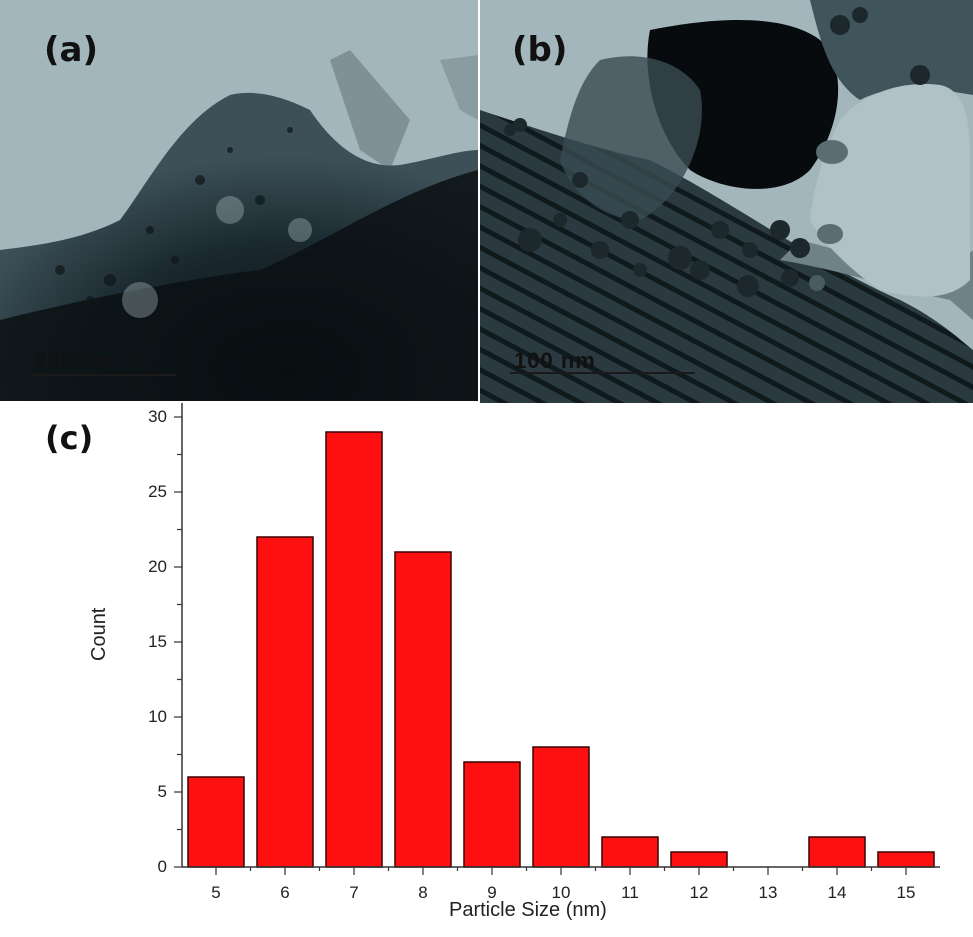  I want to click on y-tick-label: 0, so click(162, 866).